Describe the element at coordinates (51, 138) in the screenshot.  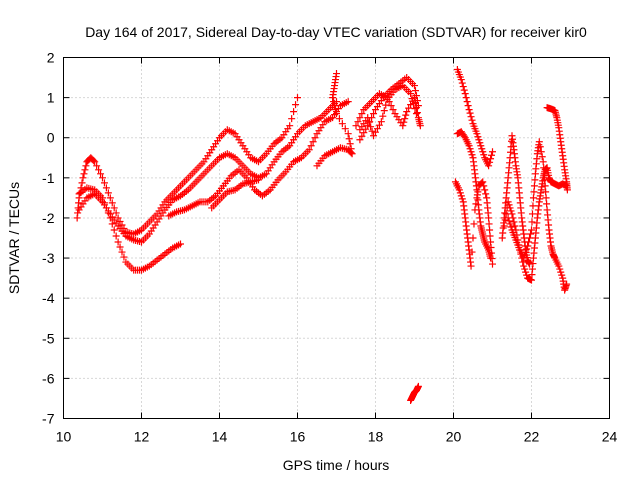
I see `y-tick-label: 0` at that location.